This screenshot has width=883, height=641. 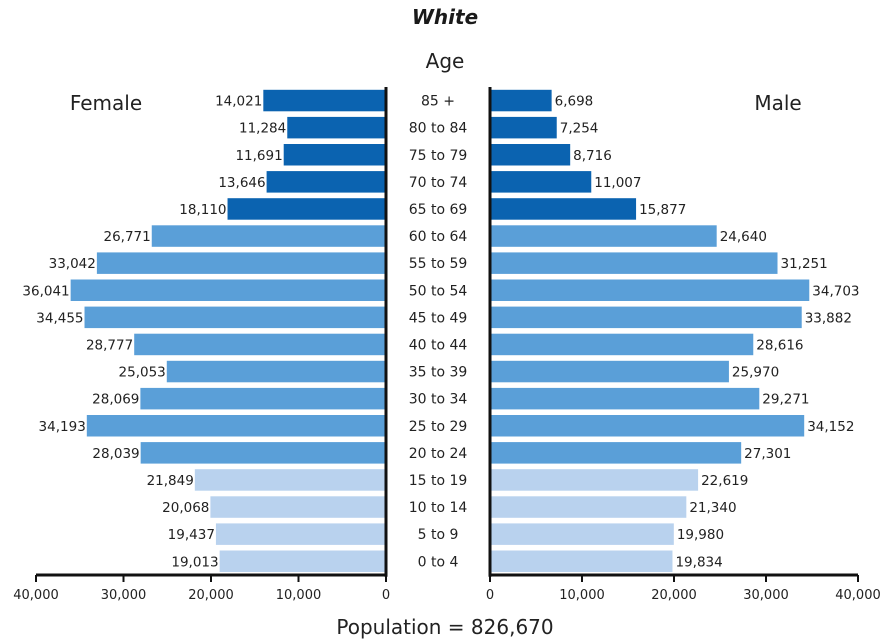 What do you see at coordinates (438, 508) in the screenshot?
I see `age-label-15: 10 to 14` at bounding box center [438, 508].